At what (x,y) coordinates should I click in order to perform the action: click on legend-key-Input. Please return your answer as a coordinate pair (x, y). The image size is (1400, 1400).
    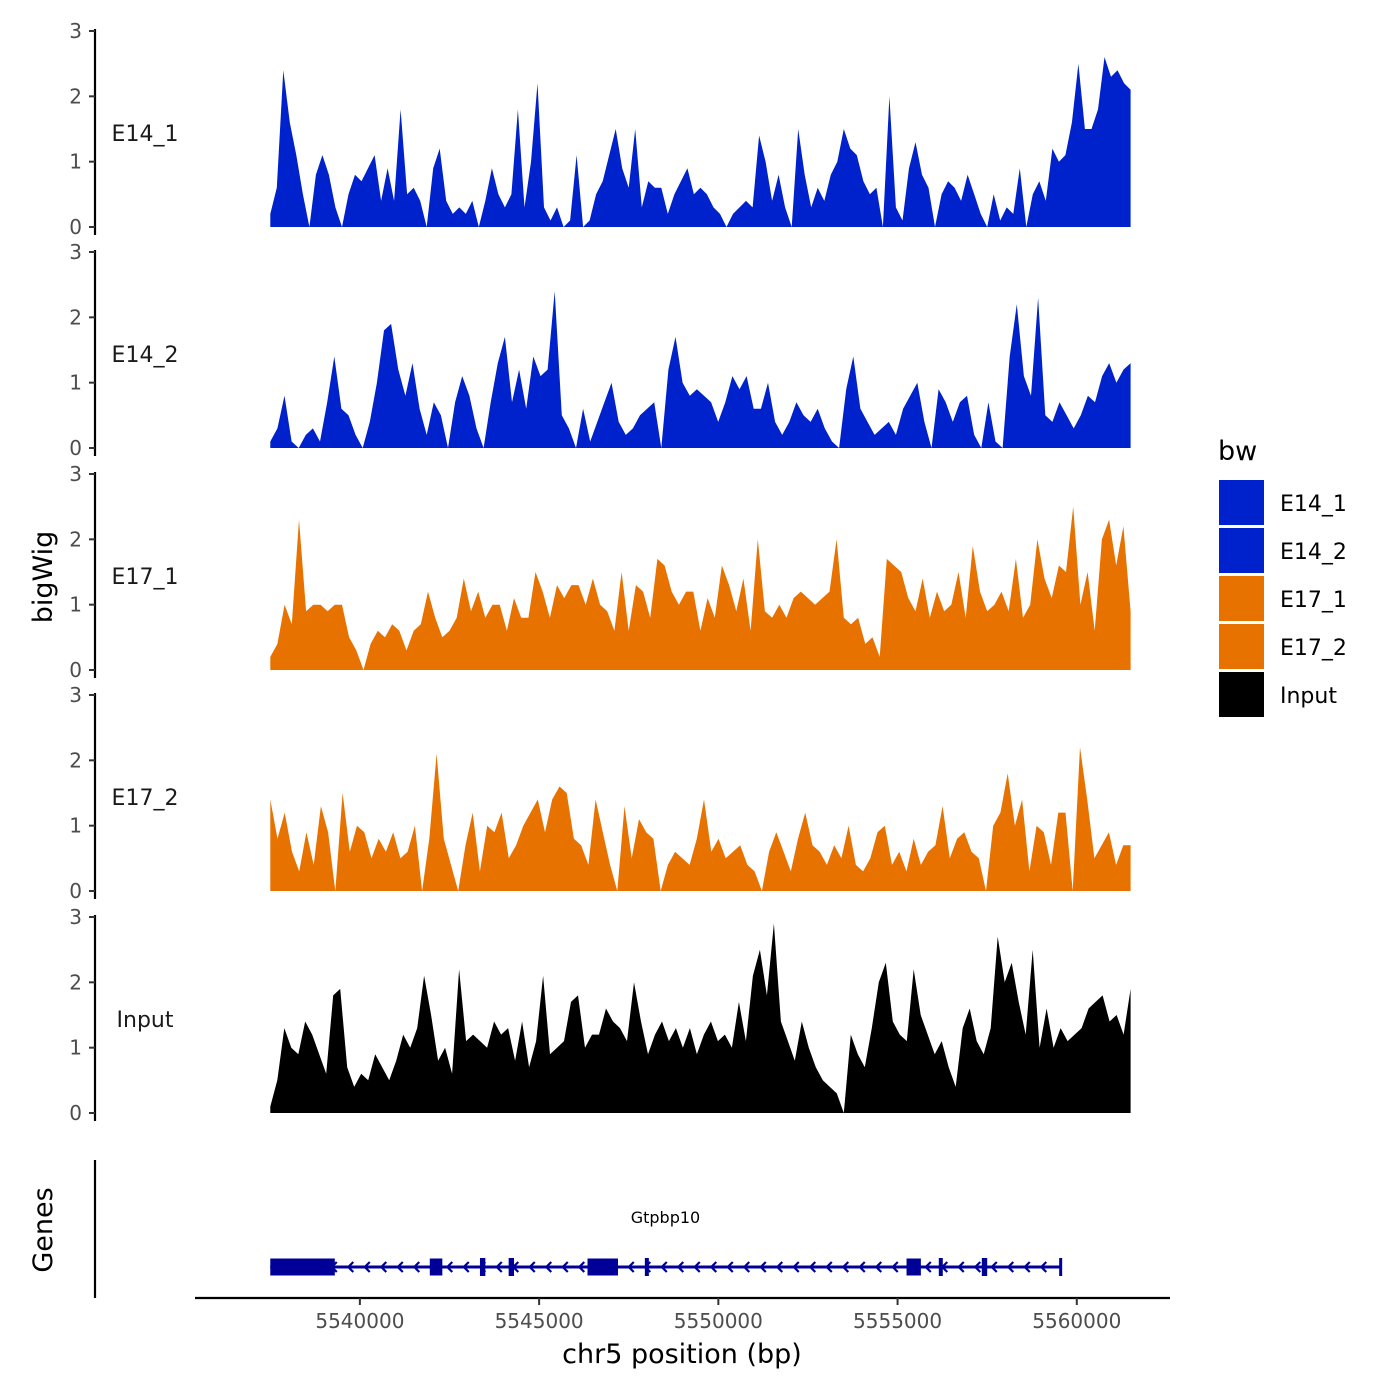
    Looking at the image, I should click on (1241, 694).